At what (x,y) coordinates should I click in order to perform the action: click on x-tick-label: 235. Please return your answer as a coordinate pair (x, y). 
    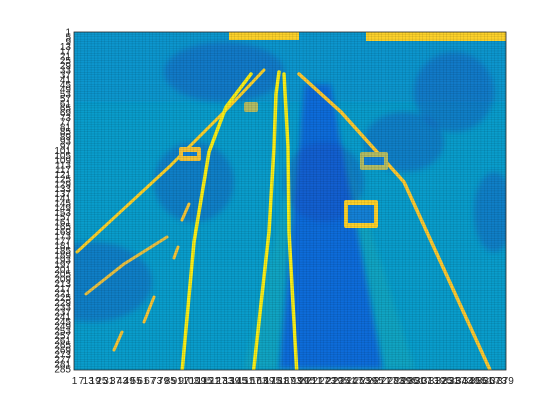
    Looking at the image, I should click on (341, 381).